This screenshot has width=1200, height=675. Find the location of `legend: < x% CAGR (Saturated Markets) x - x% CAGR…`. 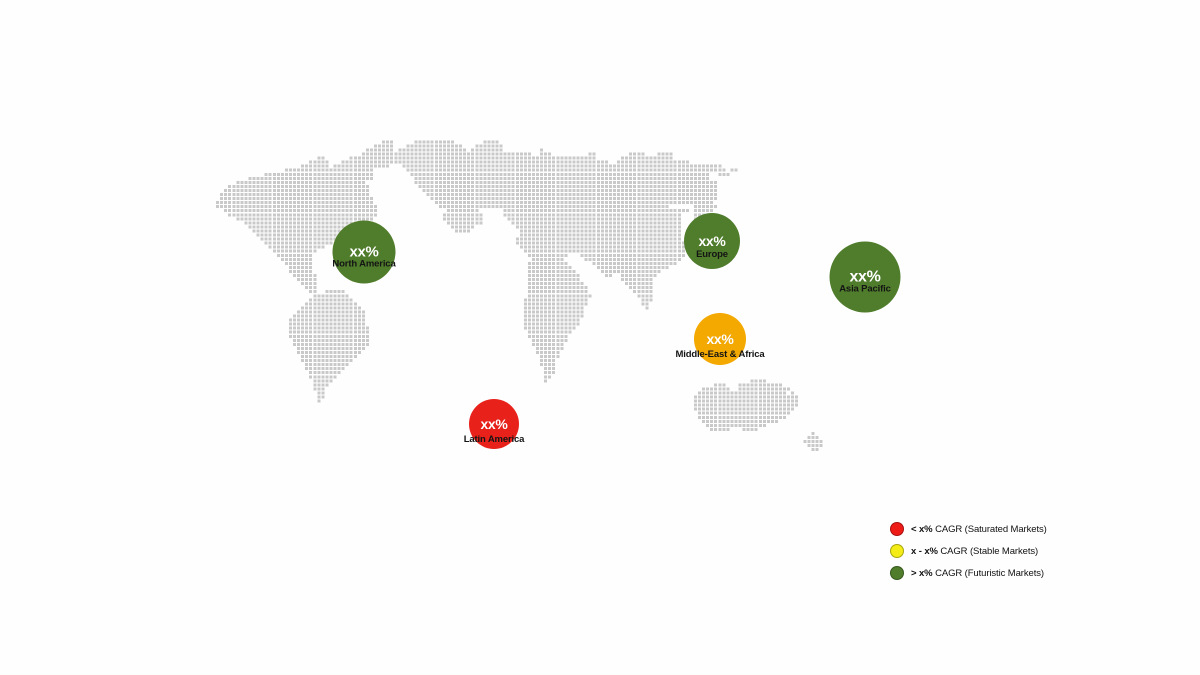

legend: < x% CAGR (Saturated Markets) x - x% CAGR… is located at coordinates (990, 551).